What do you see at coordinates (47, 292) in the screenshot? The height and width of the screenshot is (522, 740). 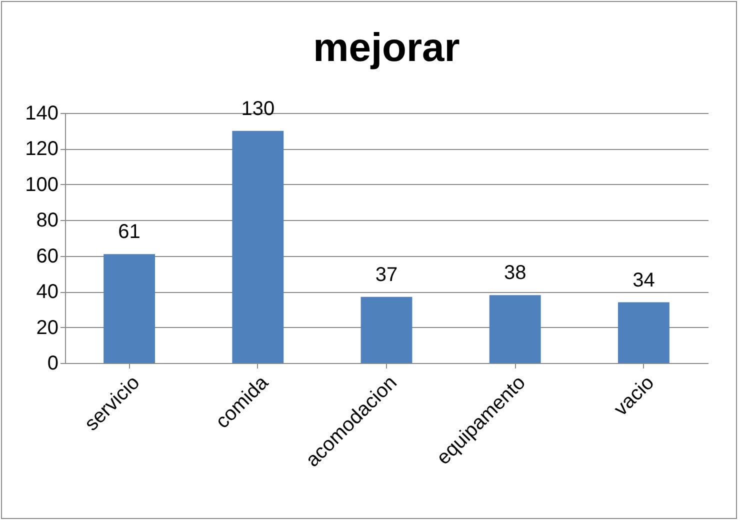 I see `y-tick-label: 40` at bounding box center [47, 292].